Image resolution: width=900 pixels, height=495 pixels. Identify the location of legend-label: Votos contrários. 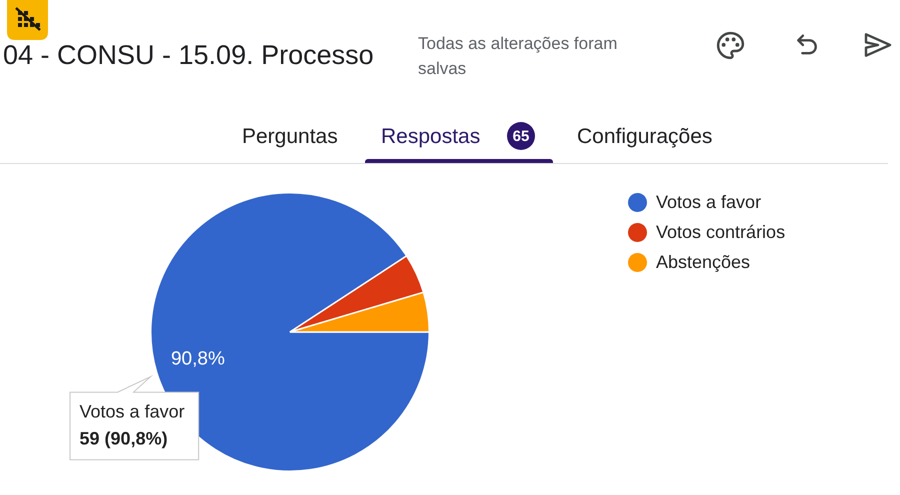
(721, 232).